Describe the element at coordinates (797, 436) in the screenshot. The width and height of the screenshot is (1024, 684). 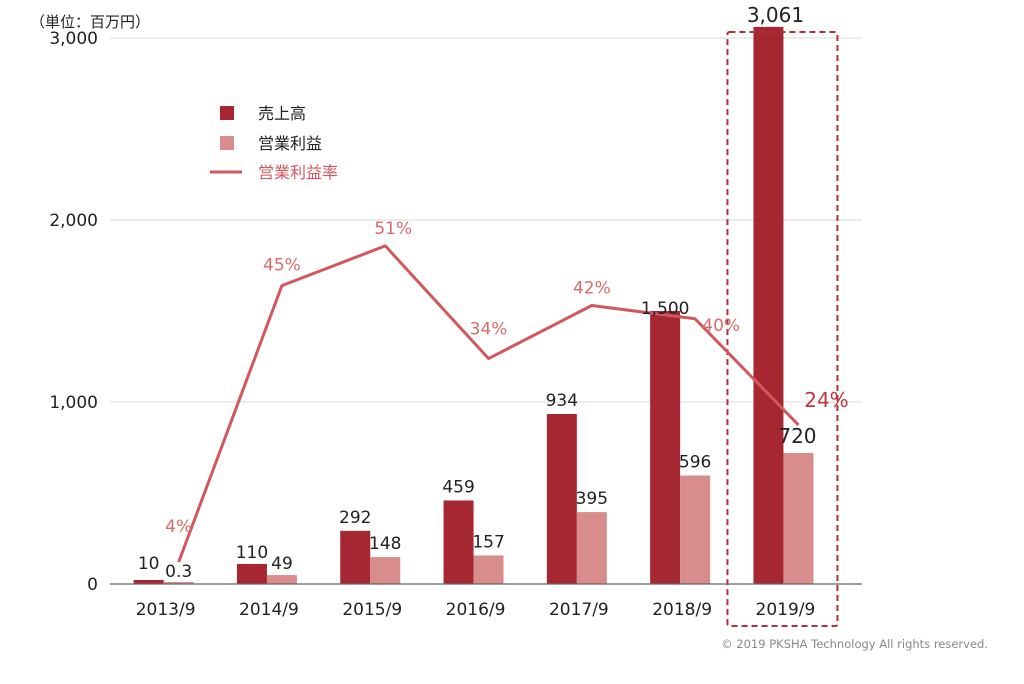
I see `operating-profit-value-label: 720` at that location.